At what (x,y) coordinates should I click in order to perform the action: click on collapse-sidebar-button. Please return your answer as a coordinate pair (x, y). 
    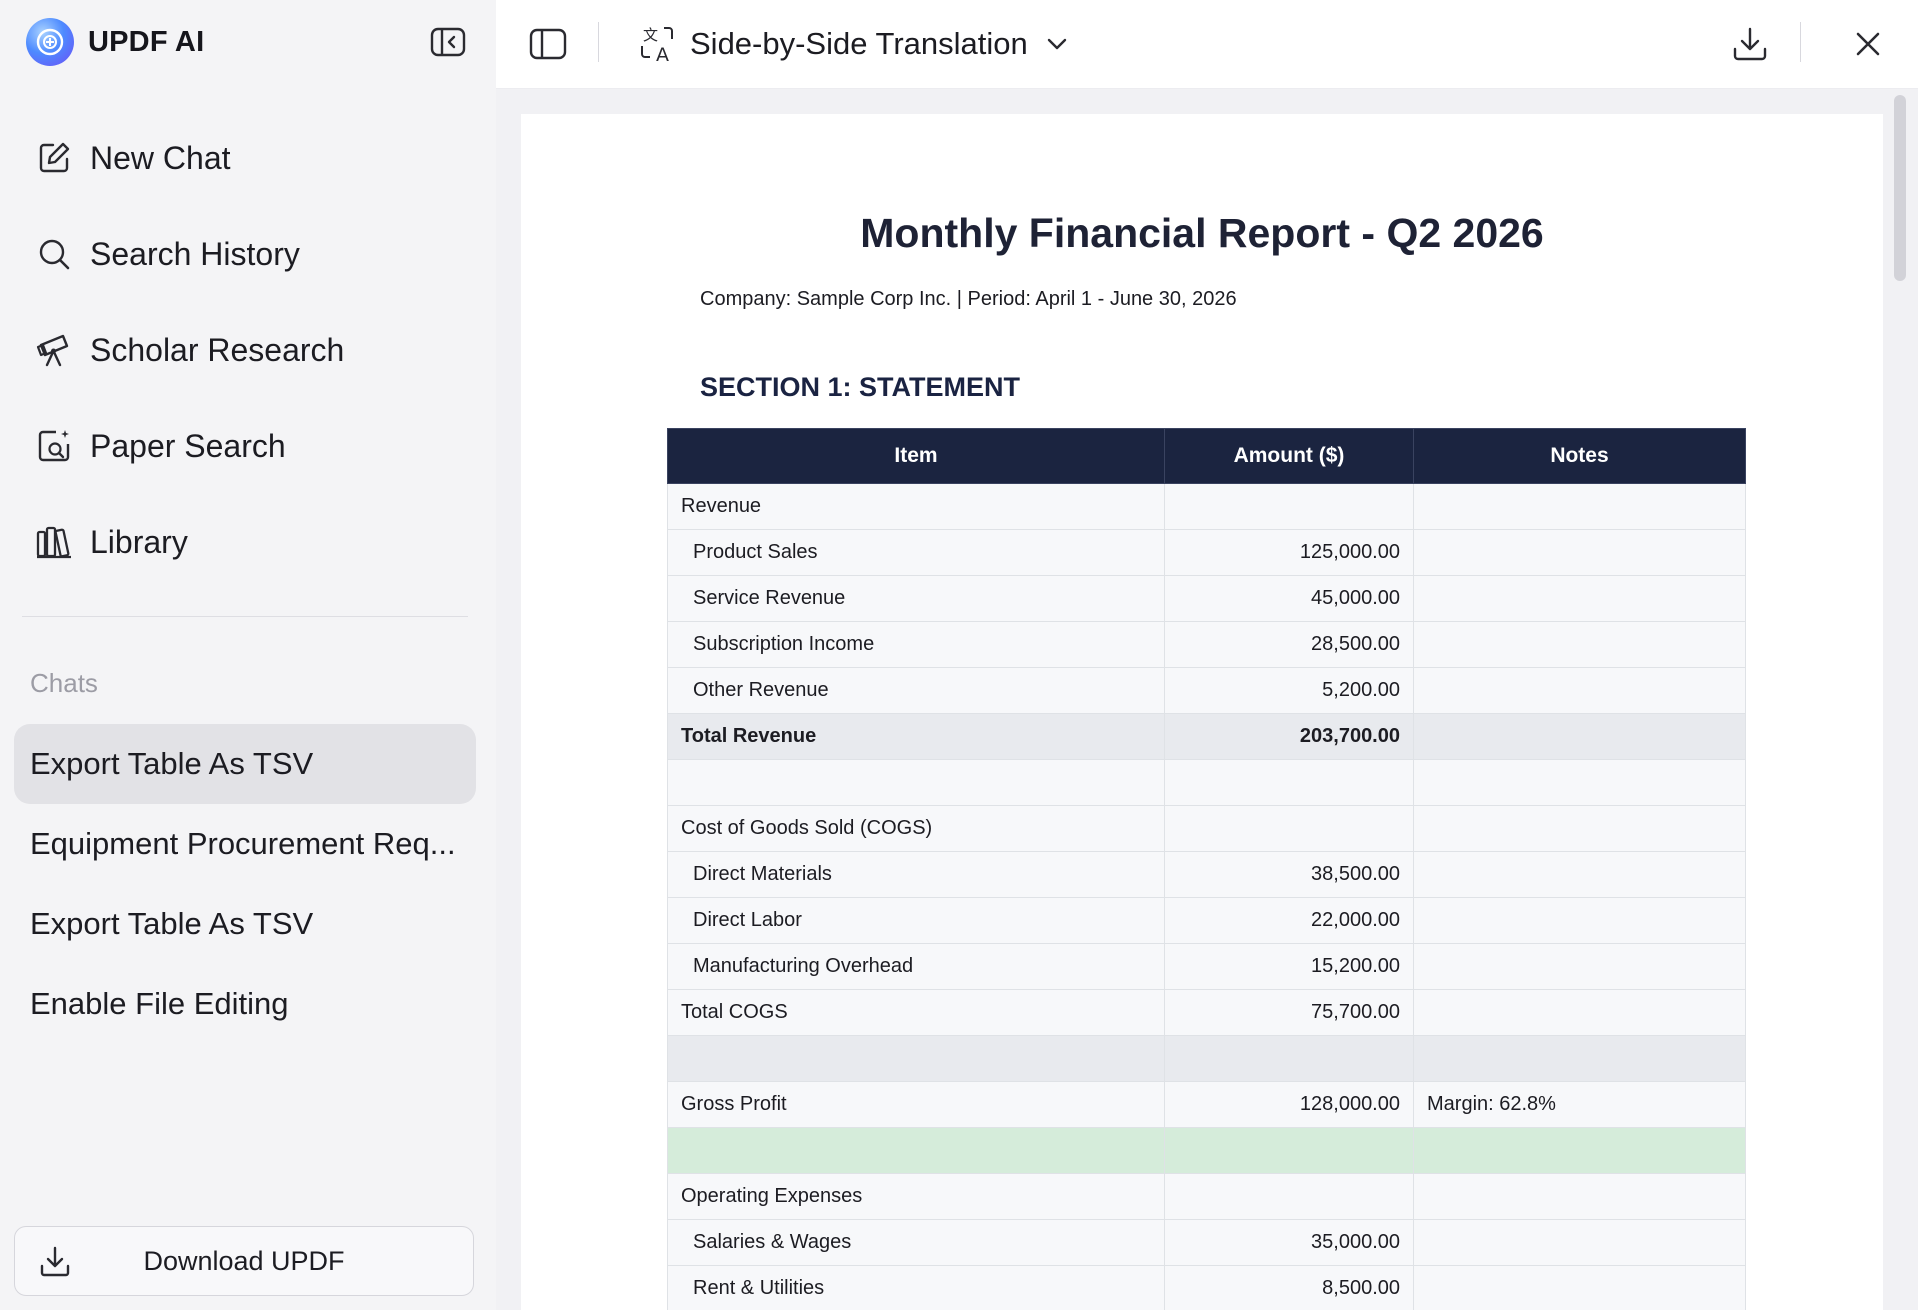
    Looking at the image, I should click on (448, 42).